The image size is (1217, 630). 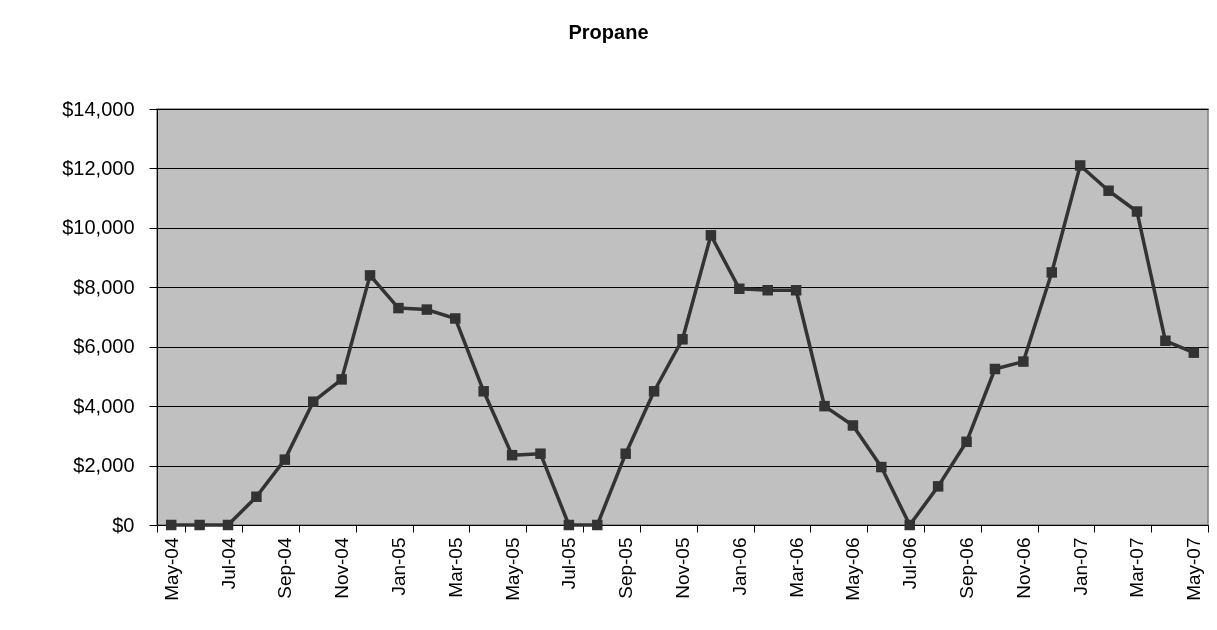 I want to click on y-tick-label: $2,000, so click(x=104, y=465).